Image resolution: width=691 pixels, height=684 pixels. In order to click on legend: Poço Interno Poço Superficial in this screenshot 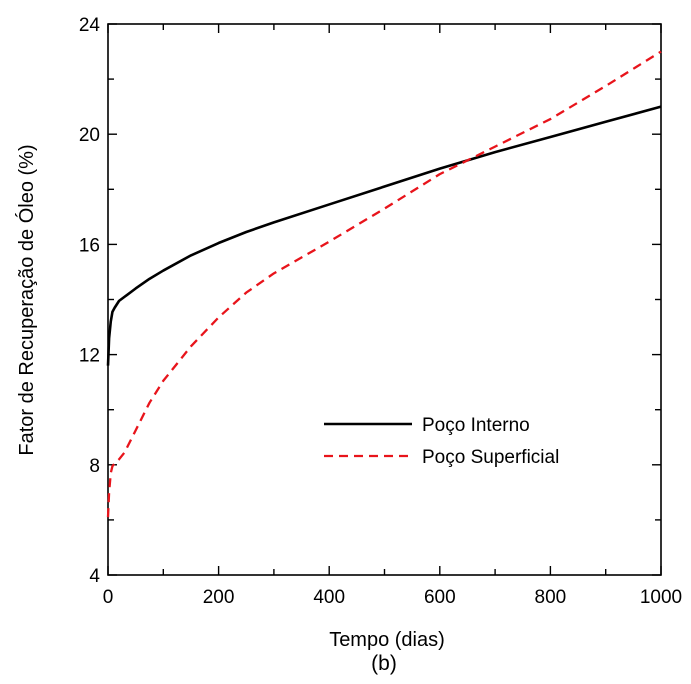, I will do `click(441, 441)`.